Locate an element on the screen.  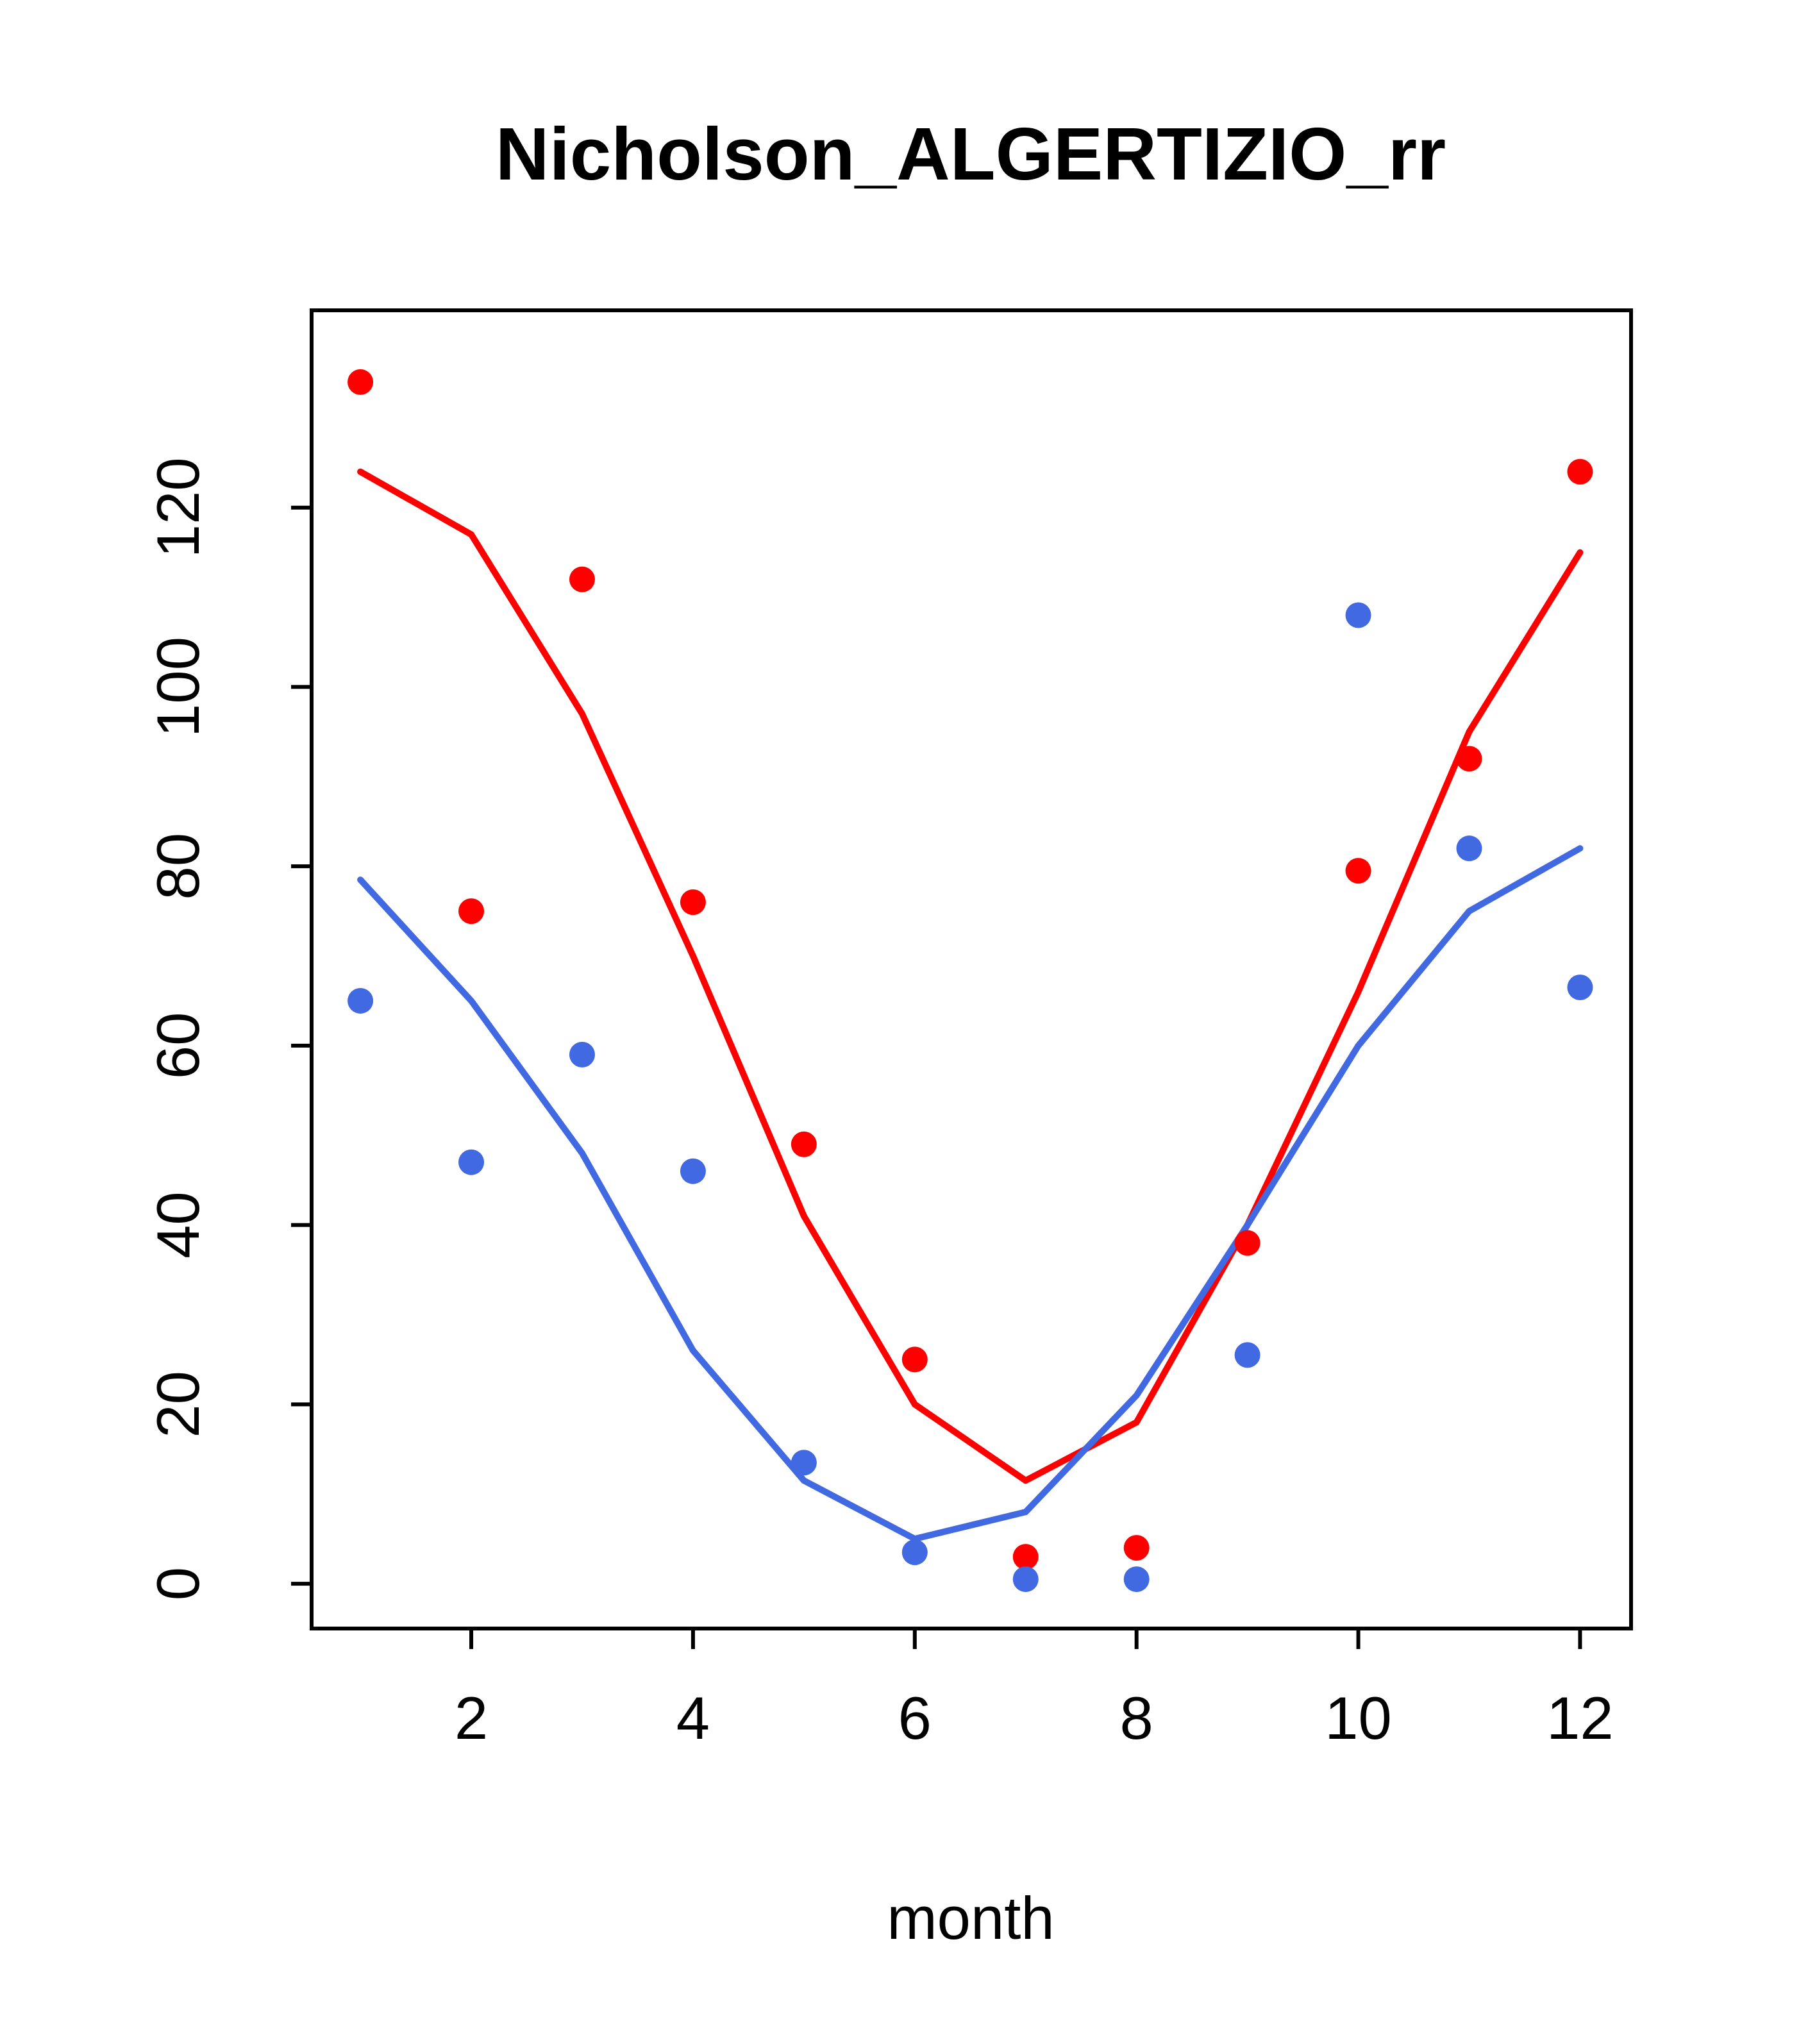
y-tick-label: 0 is located at coordinates (178, 1584).